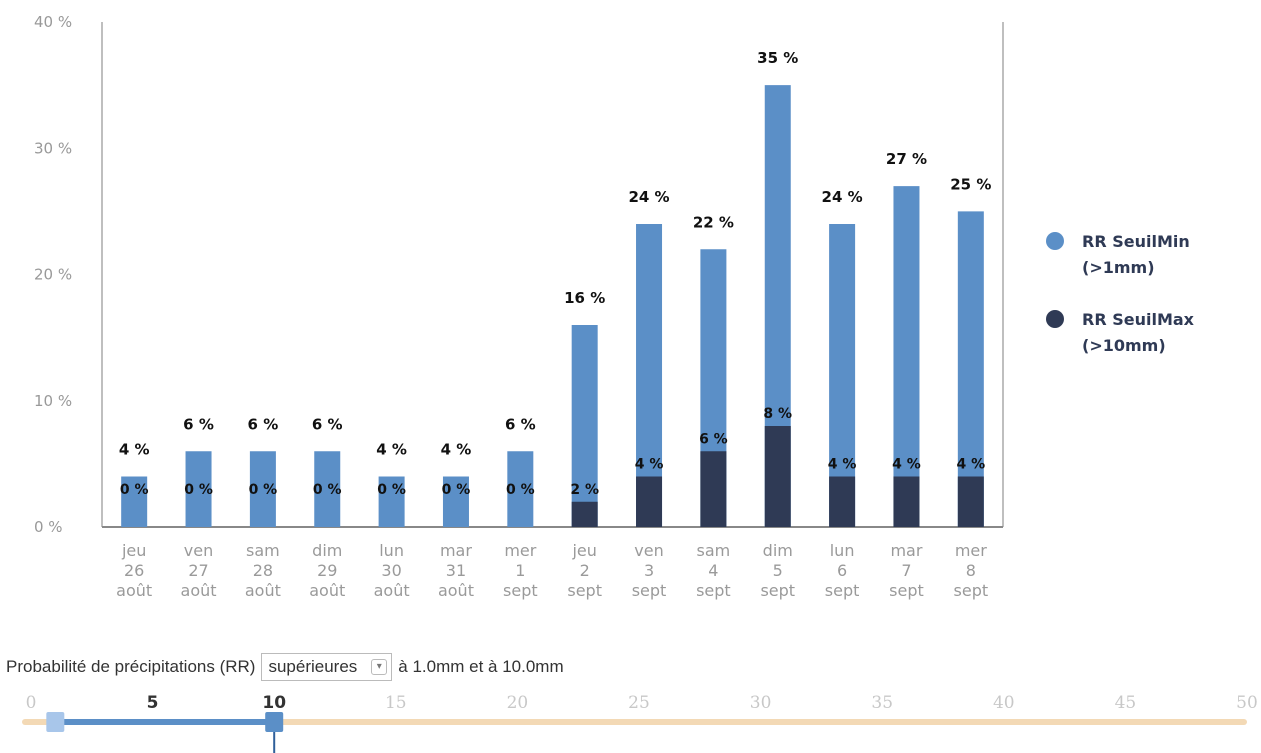 The height and width of the screenshot is (753, 1261). I want to click on slider-range-fill, so click(165, 722).